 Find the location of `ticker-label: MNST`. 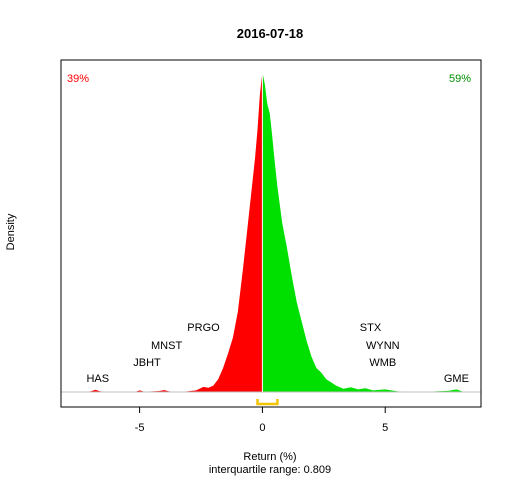

ticker-label: MNST is located at coordinates (166, 346).